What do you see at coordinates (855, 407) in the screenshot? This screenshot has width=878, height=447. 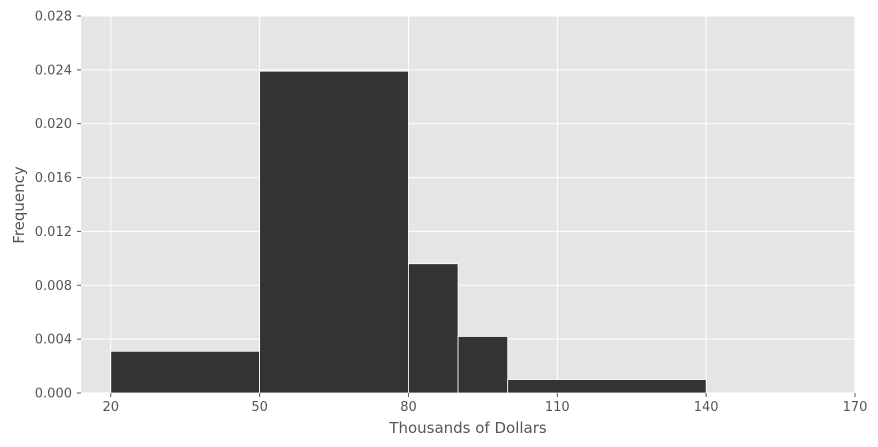 I see `x-tick-label: 170` at bounding box center [855, 407].